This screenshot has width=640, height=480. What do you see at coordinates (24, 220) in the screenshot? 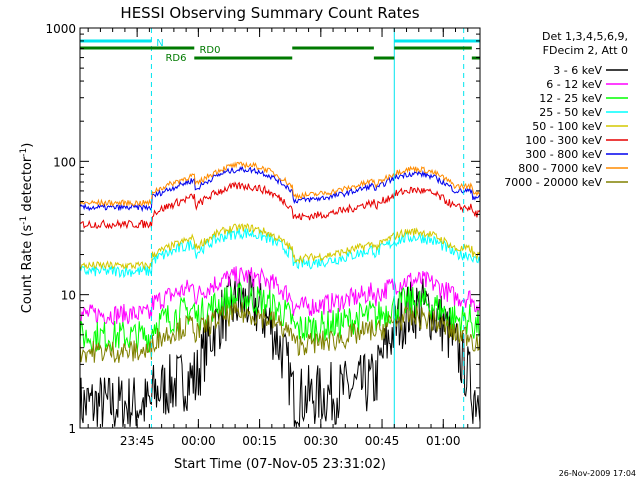
I see `y-label-superscript-1: -1` at bounding box center [24, 220].